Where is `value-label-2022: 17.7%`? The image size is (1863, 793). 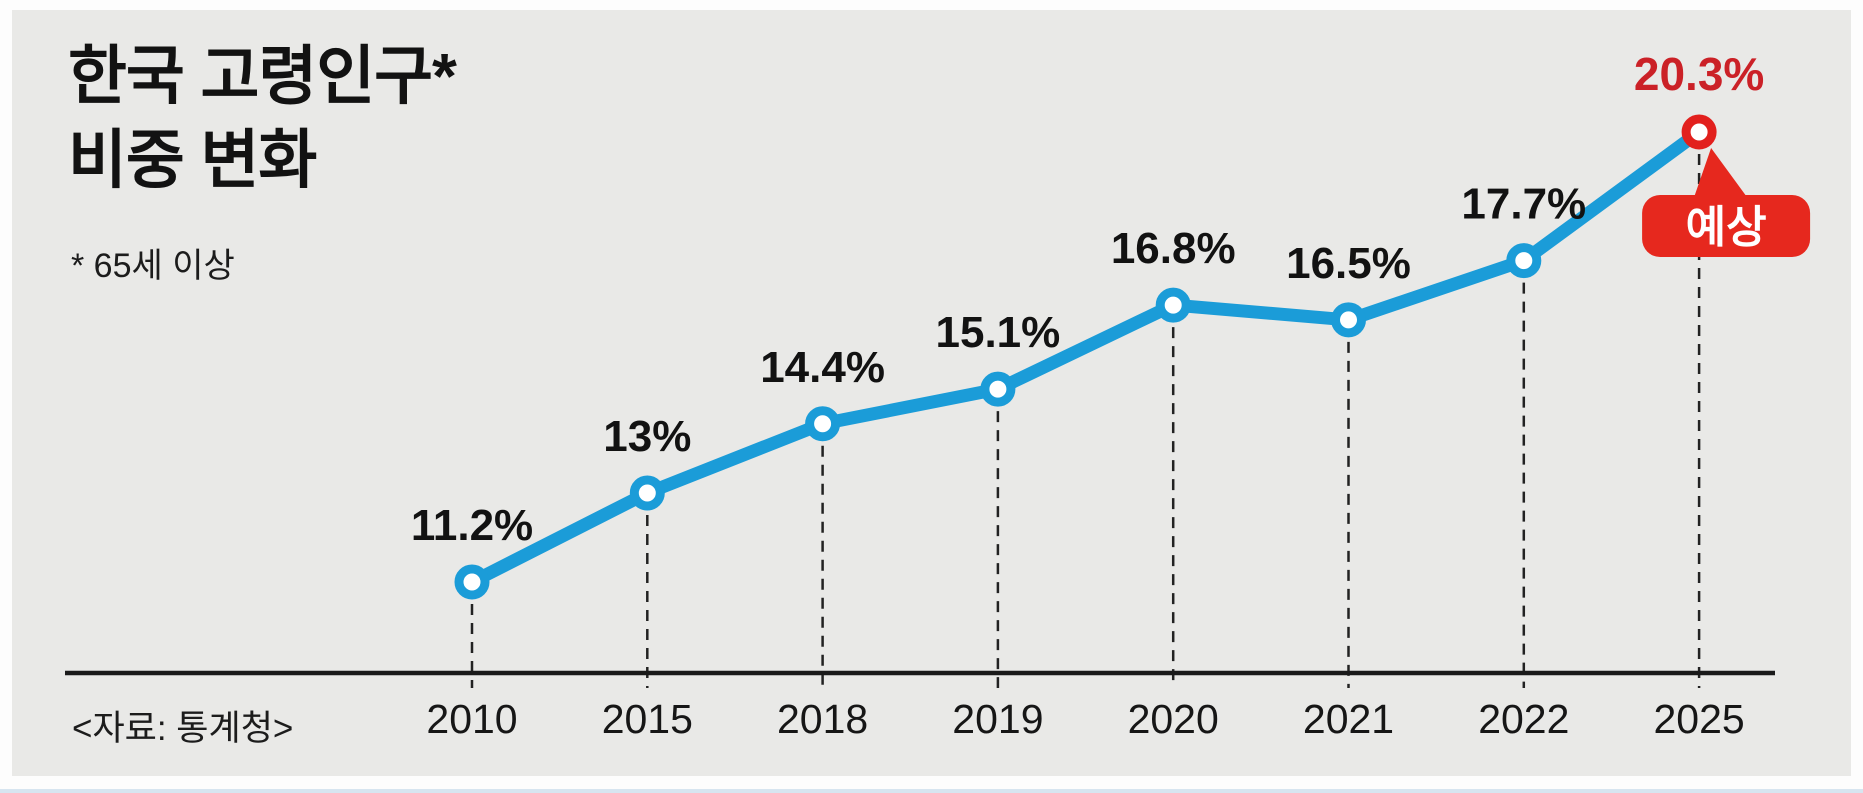
value-label-2022: 17.7% is located at coordinates (1523, 204).